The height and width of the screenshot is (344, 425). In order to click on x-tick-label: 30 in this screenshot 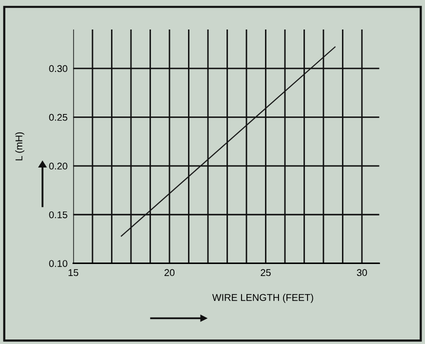, I will do `click(361, 272)`.